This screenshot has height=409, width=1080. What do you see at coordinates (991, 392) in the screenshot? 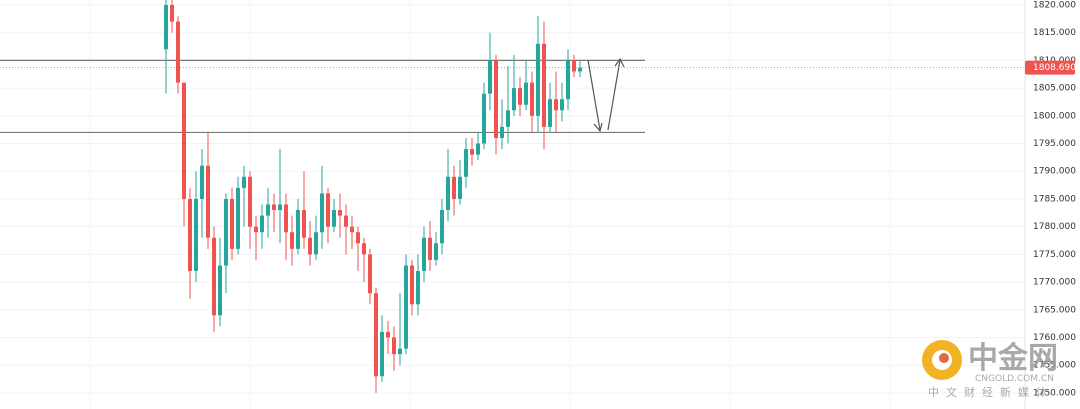
I see `watermark-slogan: 中文财经新媒体` at bounding box center [991, 392].